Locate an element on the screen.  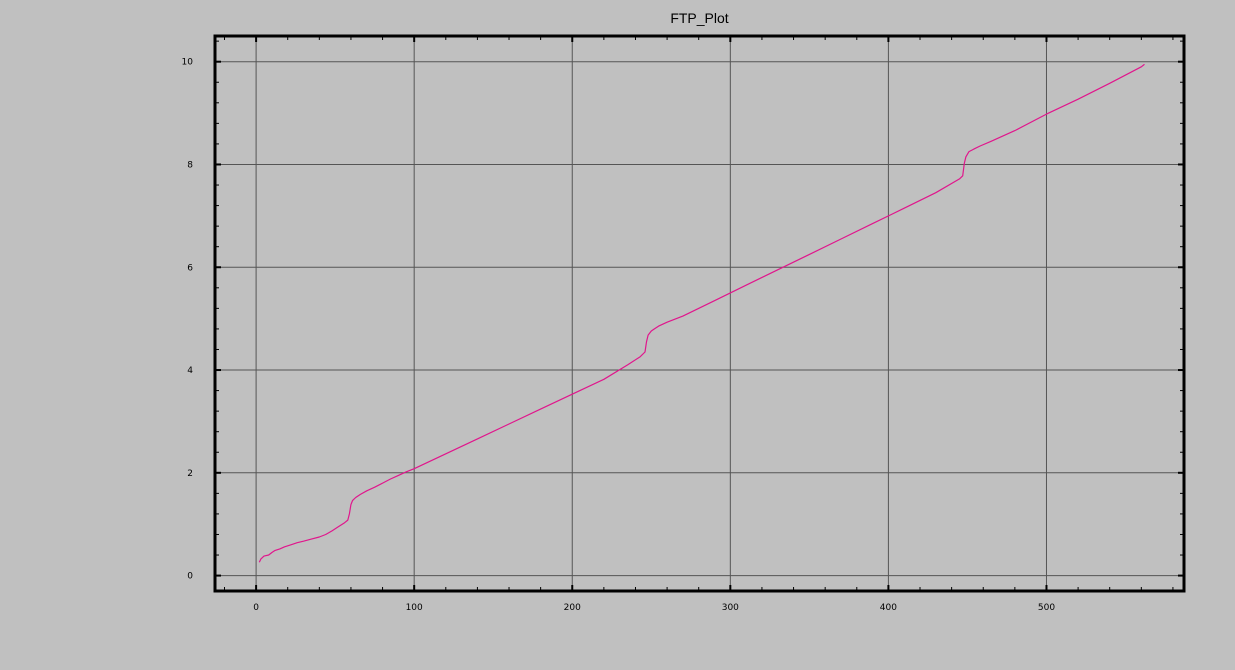
y-tick-label: 4 is located at coordinates (190, 371).